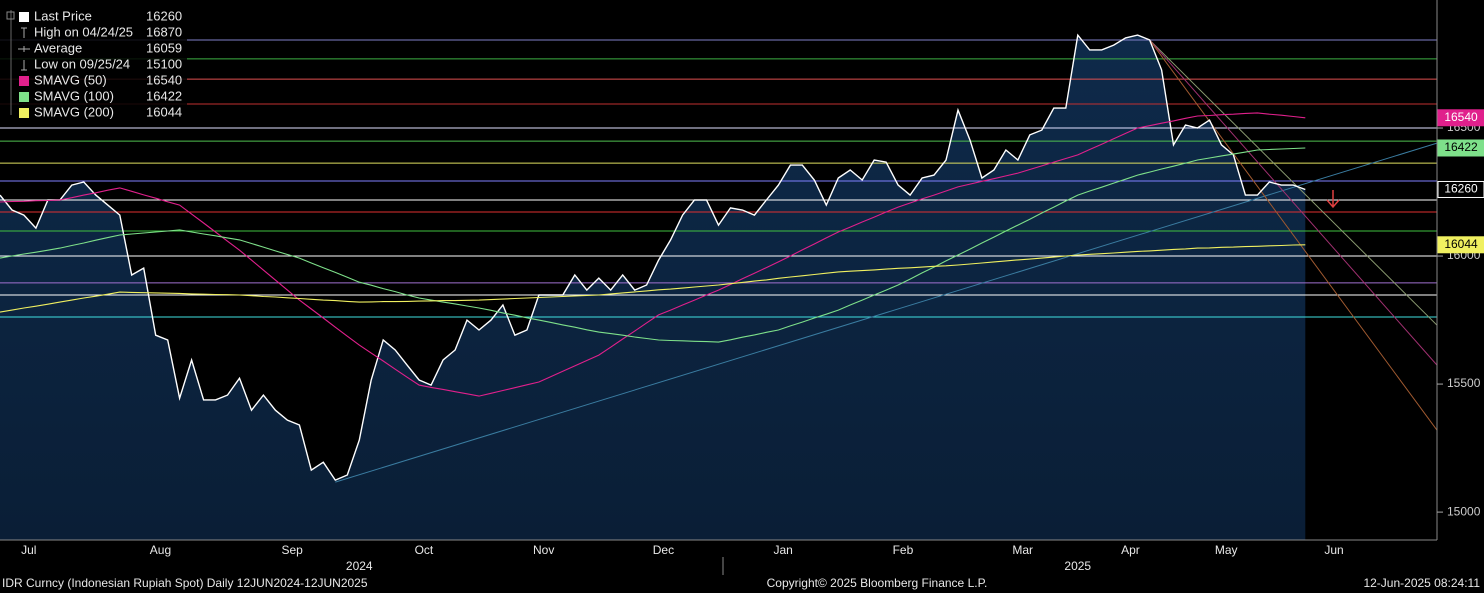 This screenshot has width=1484, height=593. I want to click on x-tick-label: Jan, so click(782, 550).